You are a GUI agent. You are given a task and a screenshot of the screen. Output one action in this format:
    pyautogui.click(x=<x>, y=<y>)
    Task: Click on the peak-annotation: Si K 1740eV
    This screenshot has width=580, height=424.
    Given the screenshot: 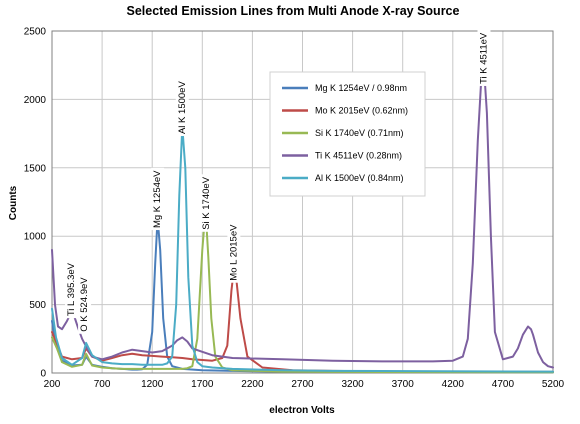 What is the action you would take?
    pyautogui.click(x=206, y=203)
    